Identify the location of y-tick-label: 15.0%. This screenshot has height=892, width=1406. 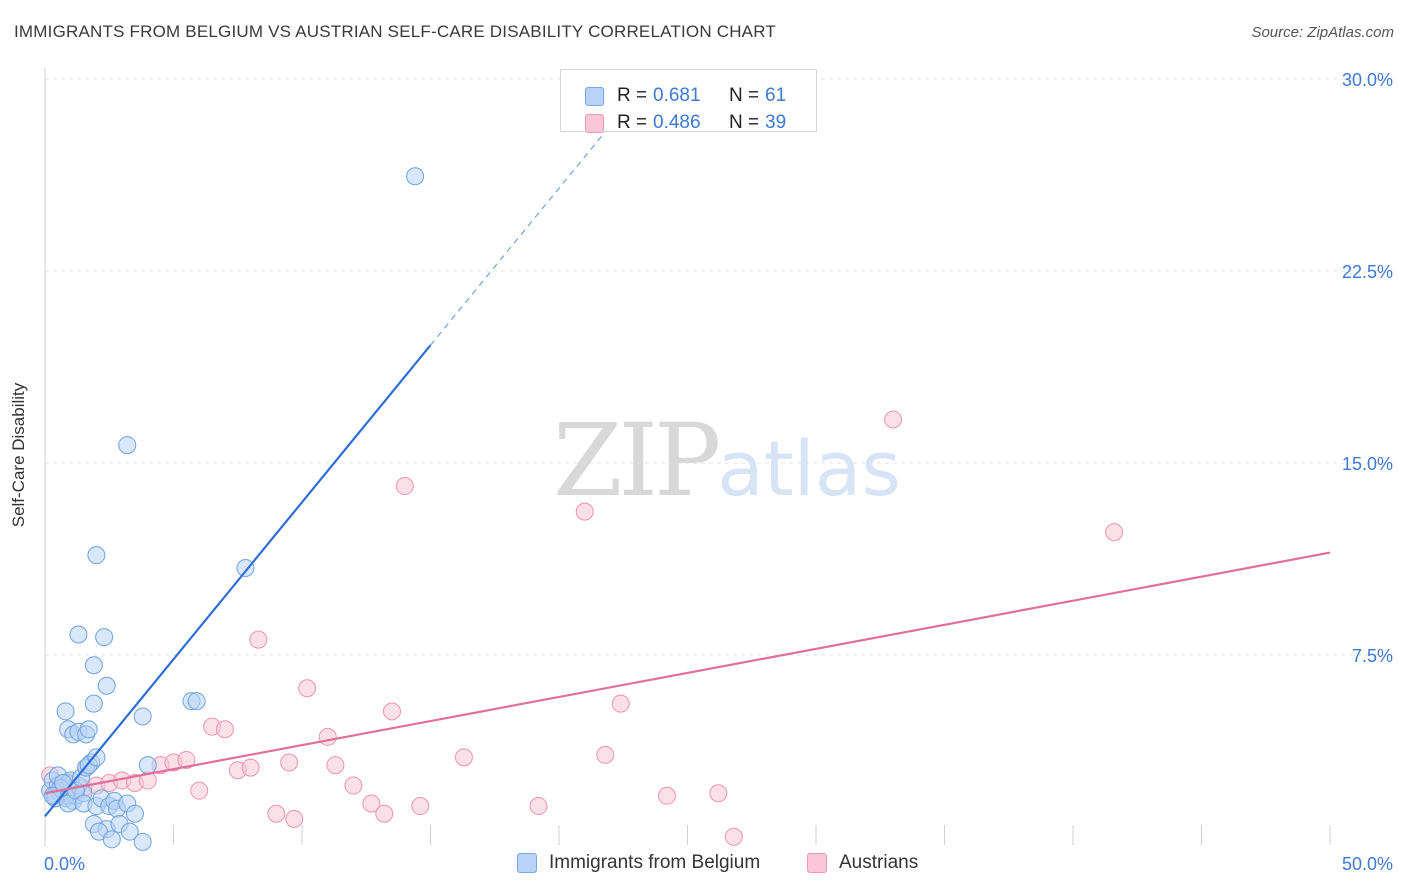
(1367, 464).